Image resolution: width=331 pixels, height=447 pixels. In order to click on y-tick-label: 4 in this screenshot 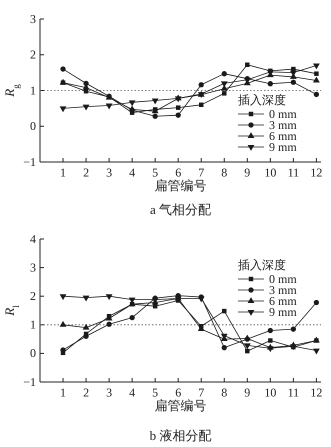, I will do `click(33, 239)`.